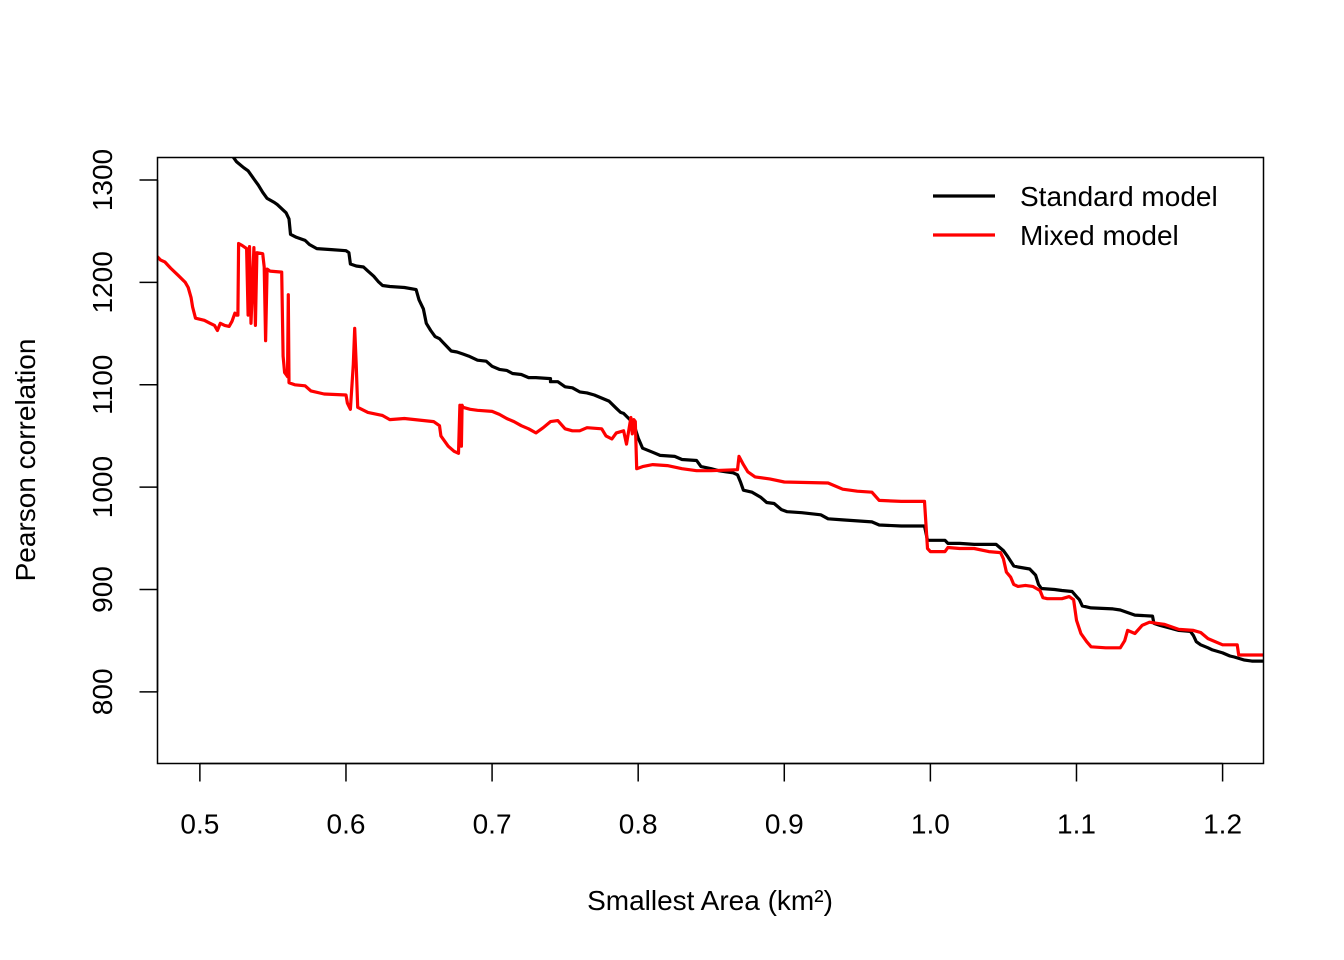 This screenshot has width=1344, height=960. I want to click on y-tick-label: 1100, so click(102, 385).